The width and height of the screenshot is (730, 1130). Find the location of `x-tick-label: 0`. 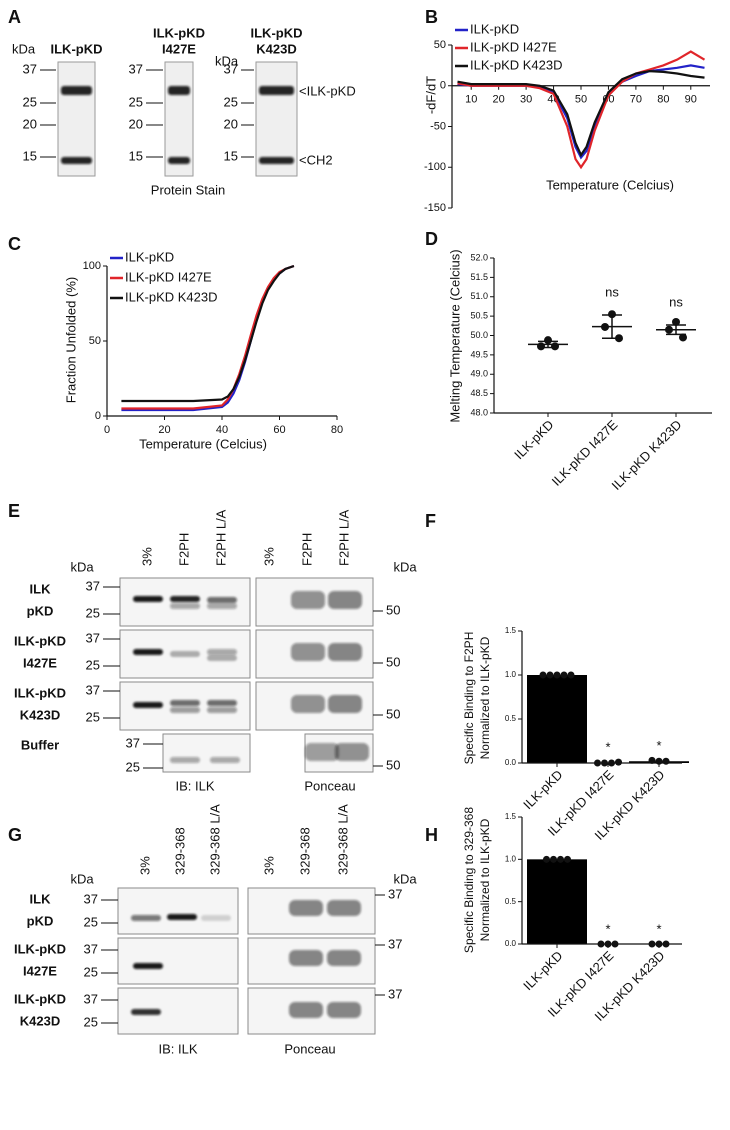

x-tick-label: 0 is located at coordinates (107, 430).